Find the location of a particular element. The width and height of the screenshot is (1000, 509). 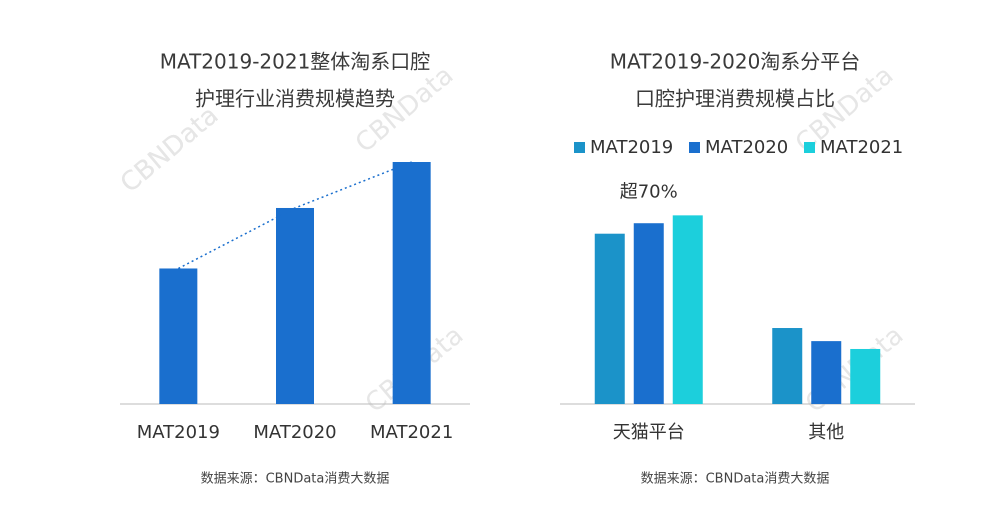

x-tick-label: MAT2020 is located at coordinates (294, 432).